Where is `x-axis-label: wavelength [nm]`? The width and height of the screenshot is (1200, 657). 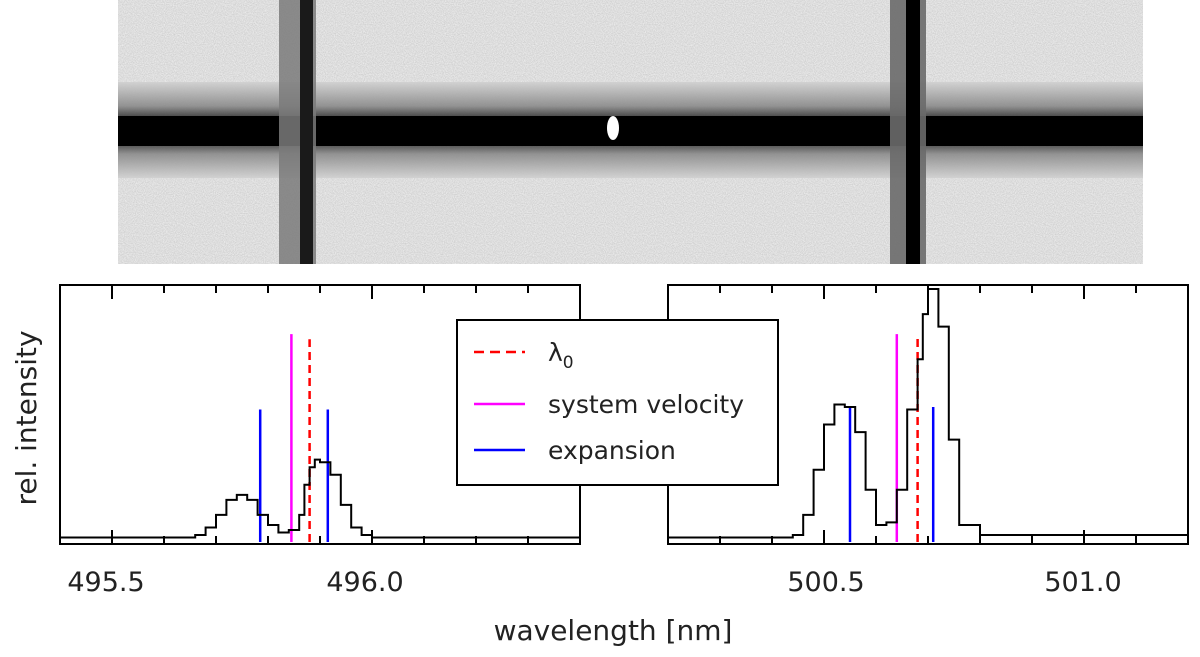
x-axis-label: wavelength [nm] is located at coordinates (613, 630).